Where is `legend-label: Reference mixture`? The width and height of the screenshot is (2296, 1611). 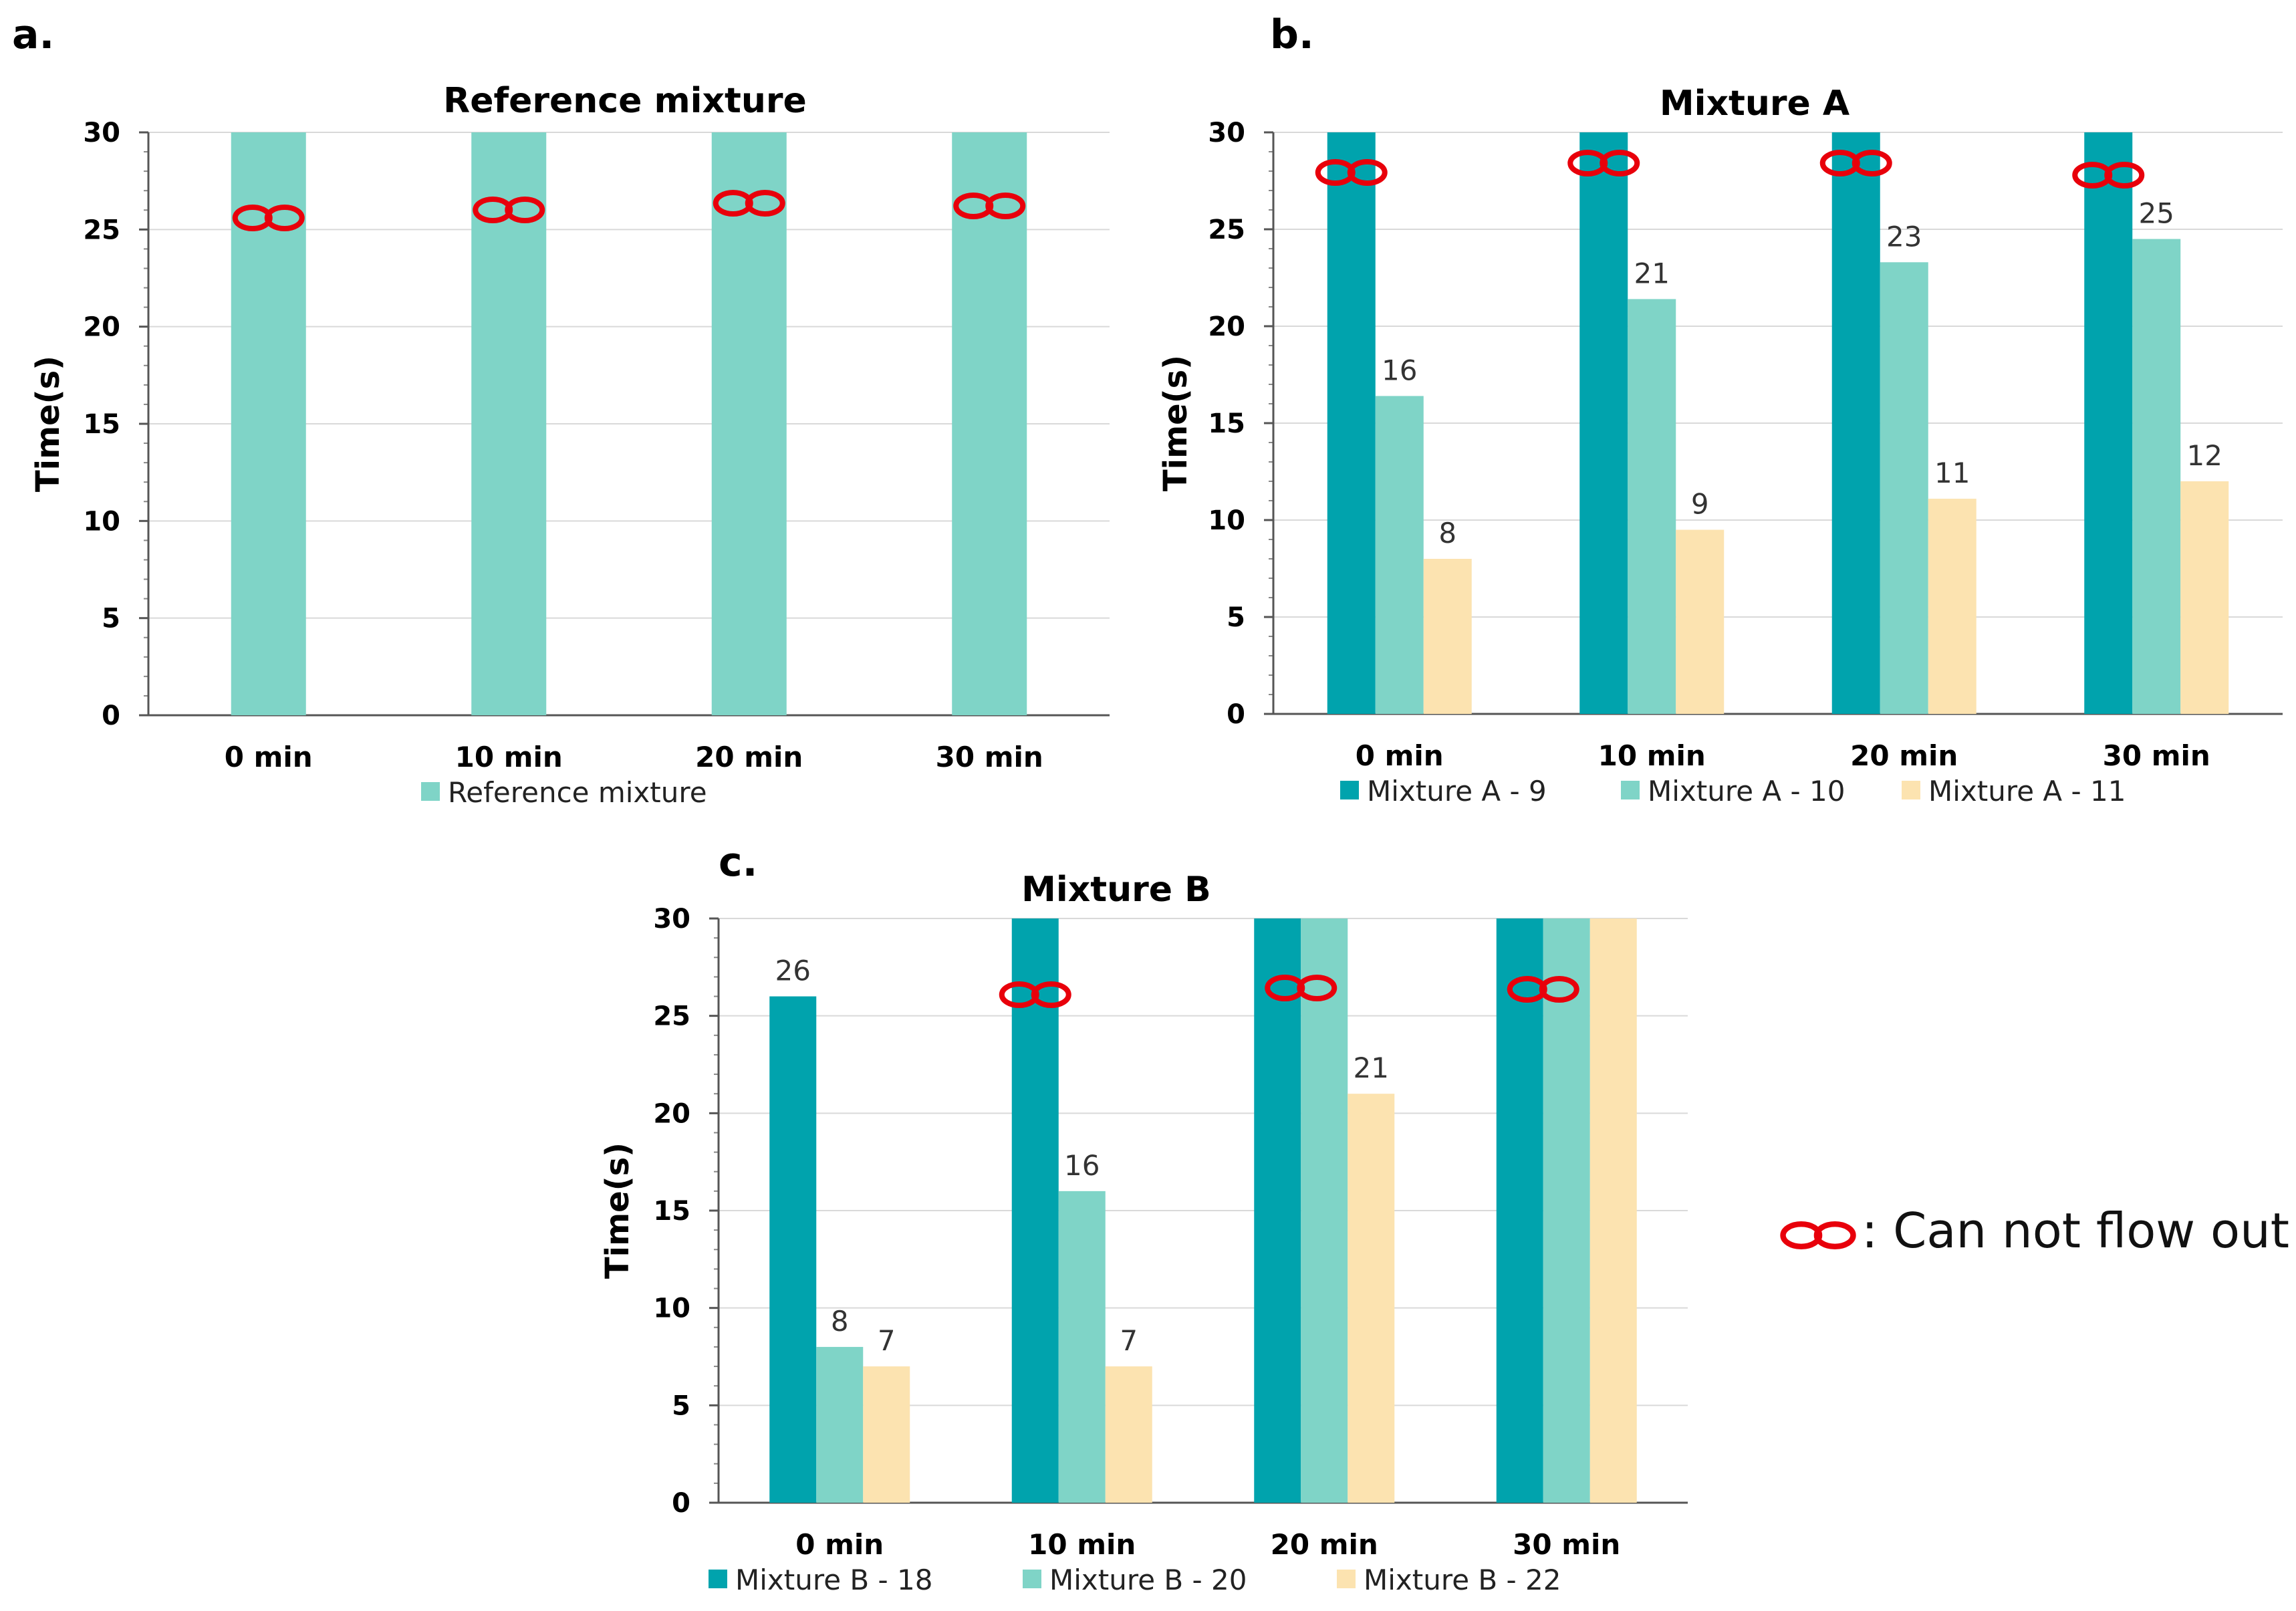 legend-label: Reference mixture is located at coordinates (577, 792).